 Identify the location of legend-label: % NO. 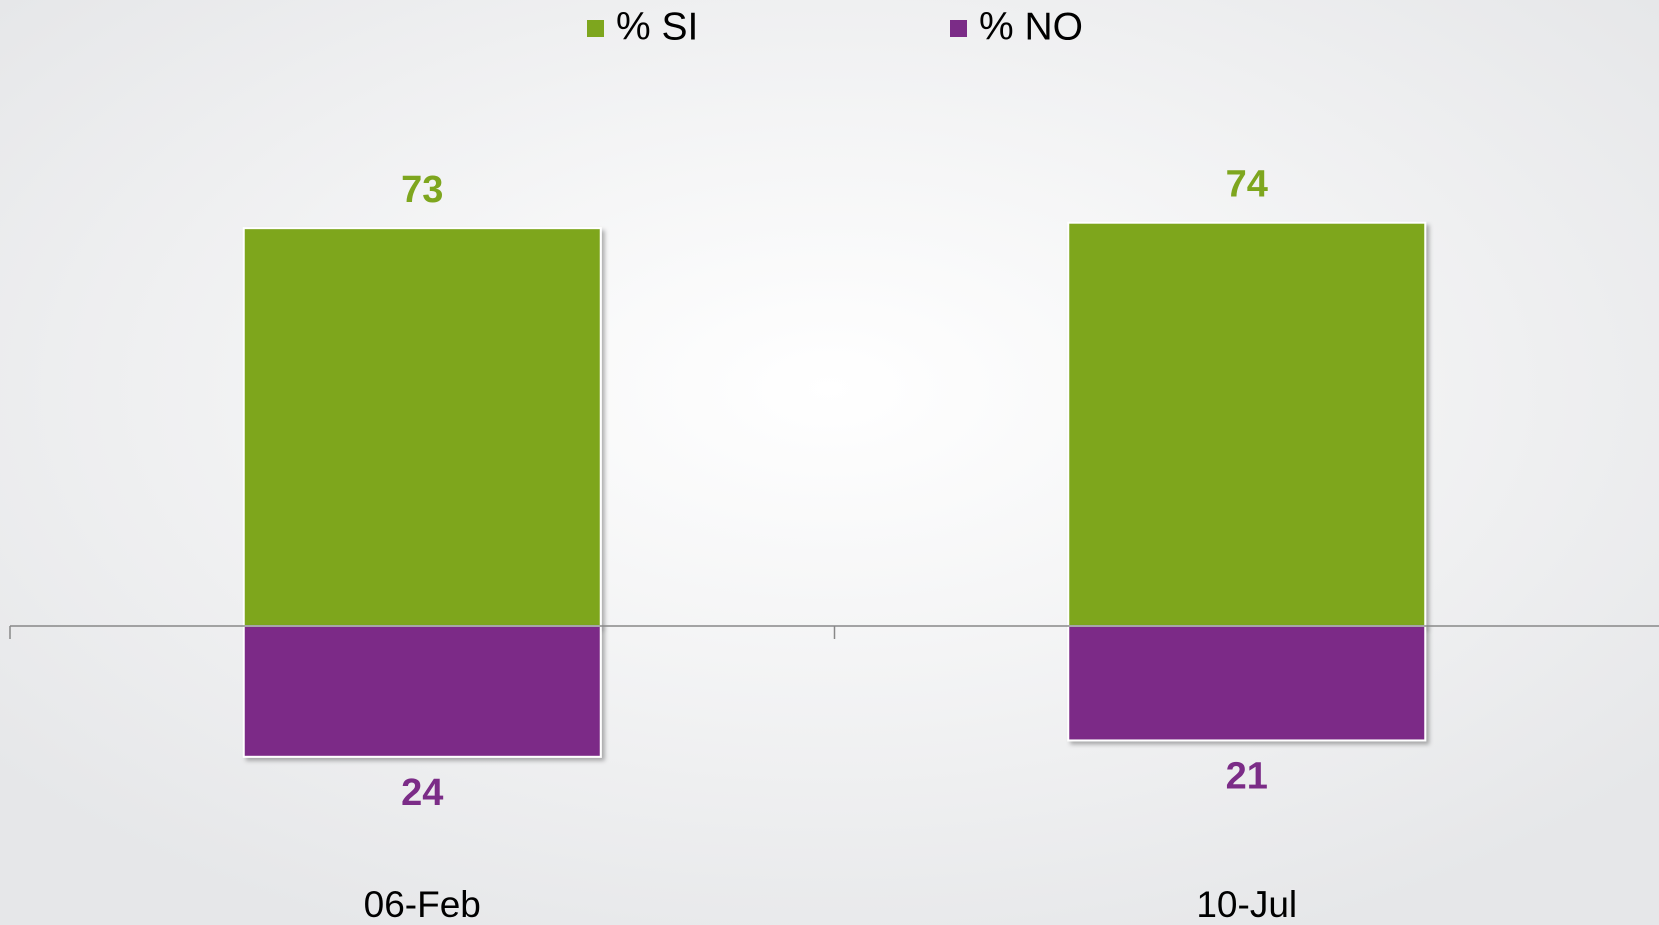
(1031, 26).